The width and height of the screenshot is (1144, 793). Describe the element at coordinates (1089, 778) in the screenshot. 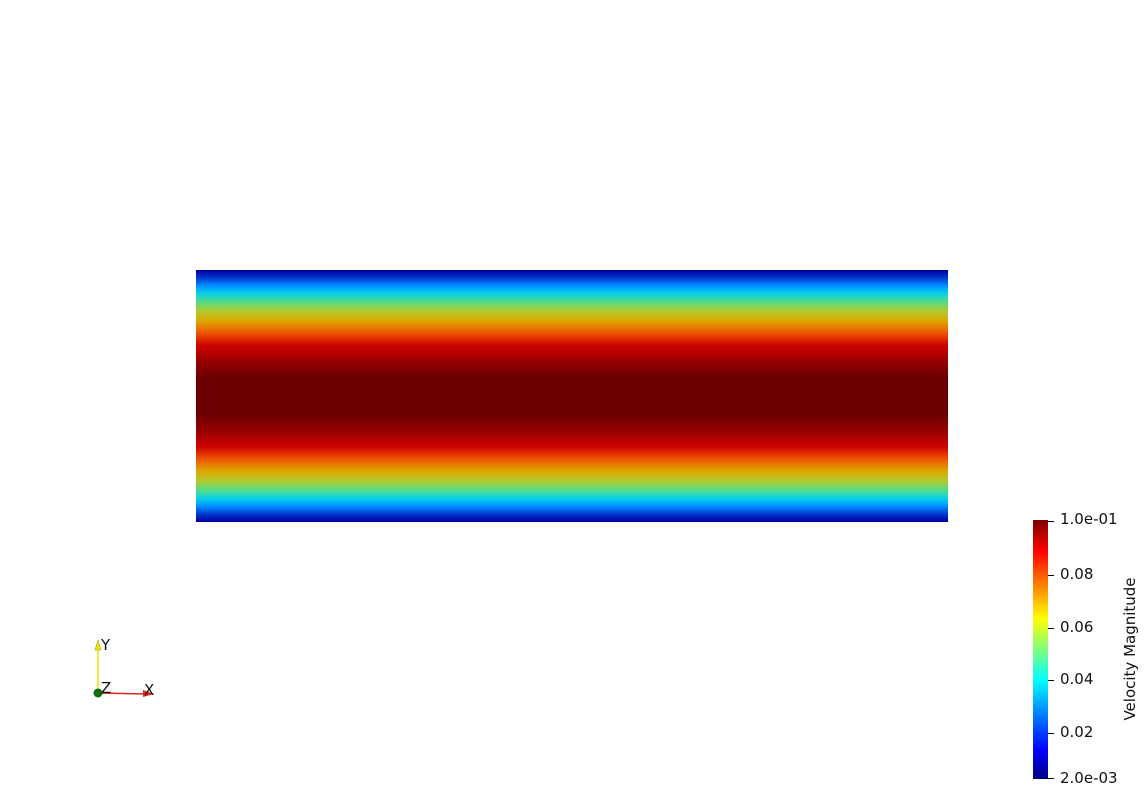

I see `colorbar-tick-label: 2.0e-03` at that location.